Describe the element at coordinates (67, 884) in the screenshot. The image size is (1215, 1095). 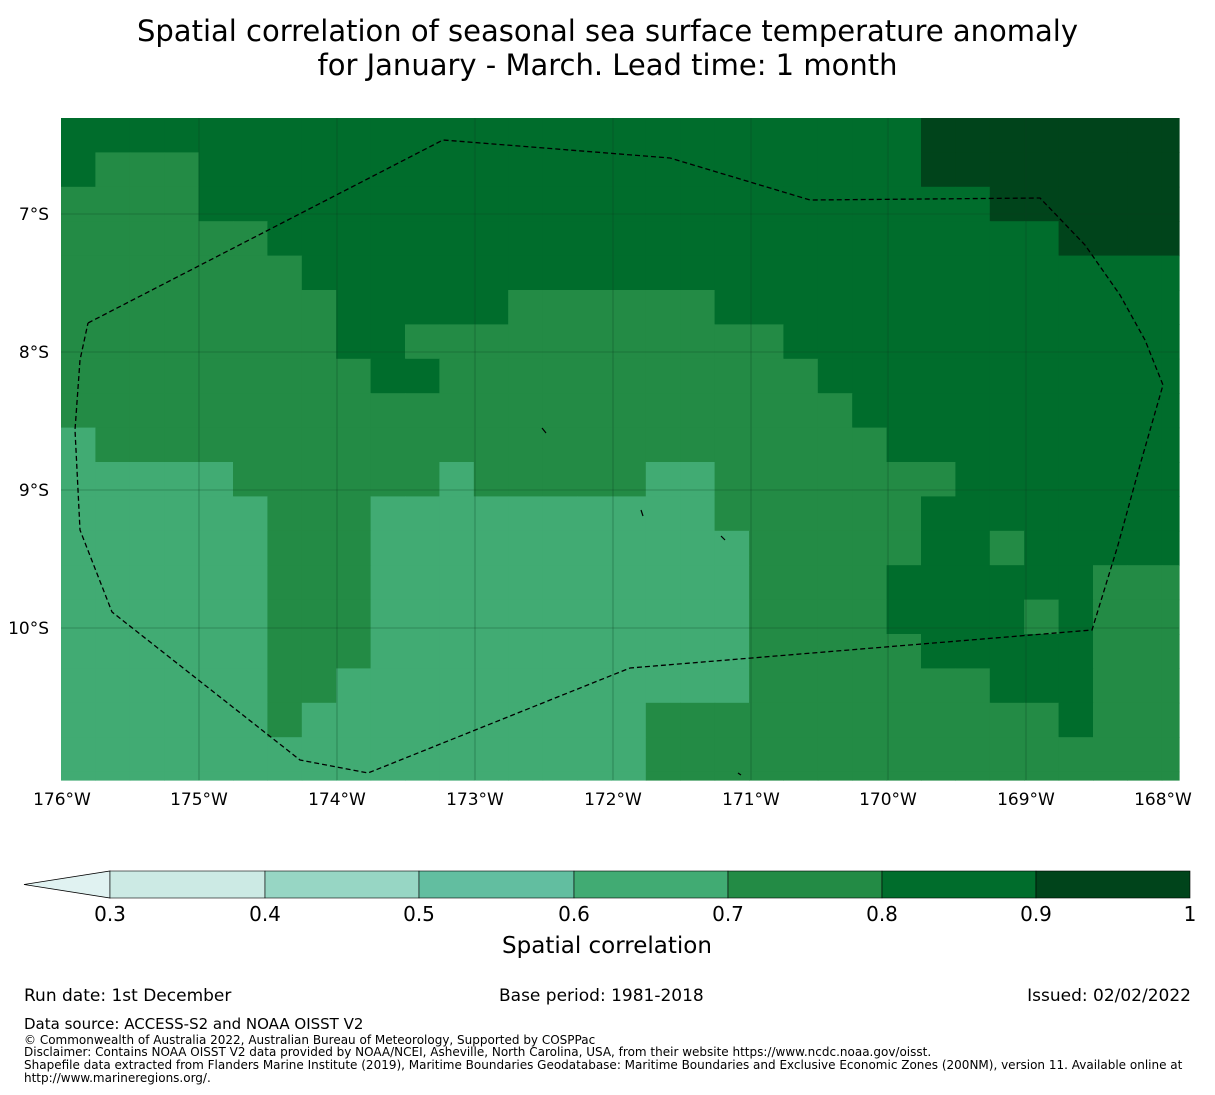
I see `colorbar-extend-arrow` at that location.